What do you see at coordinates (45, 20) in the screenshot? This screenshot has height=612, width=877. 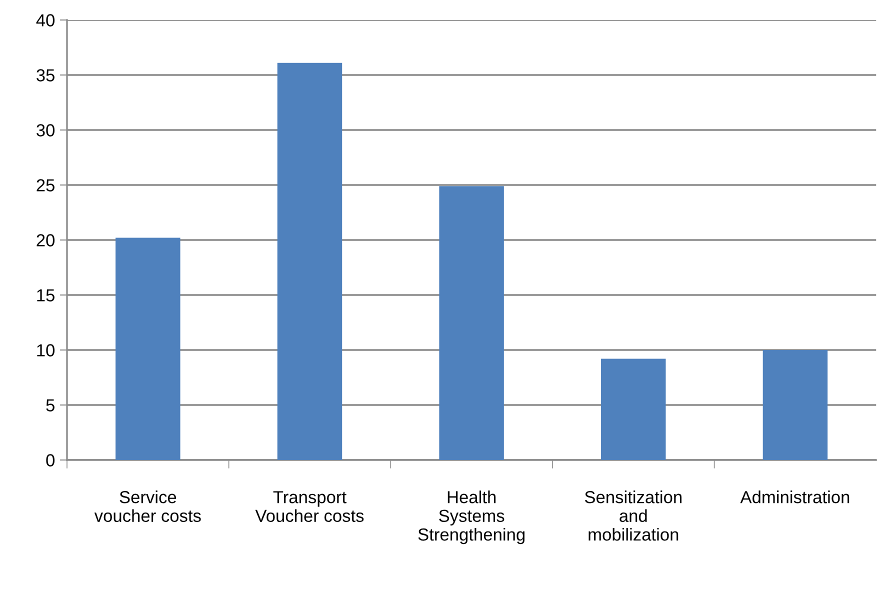 I see `y-tick-label: 40` at bounding box center [45, 20].